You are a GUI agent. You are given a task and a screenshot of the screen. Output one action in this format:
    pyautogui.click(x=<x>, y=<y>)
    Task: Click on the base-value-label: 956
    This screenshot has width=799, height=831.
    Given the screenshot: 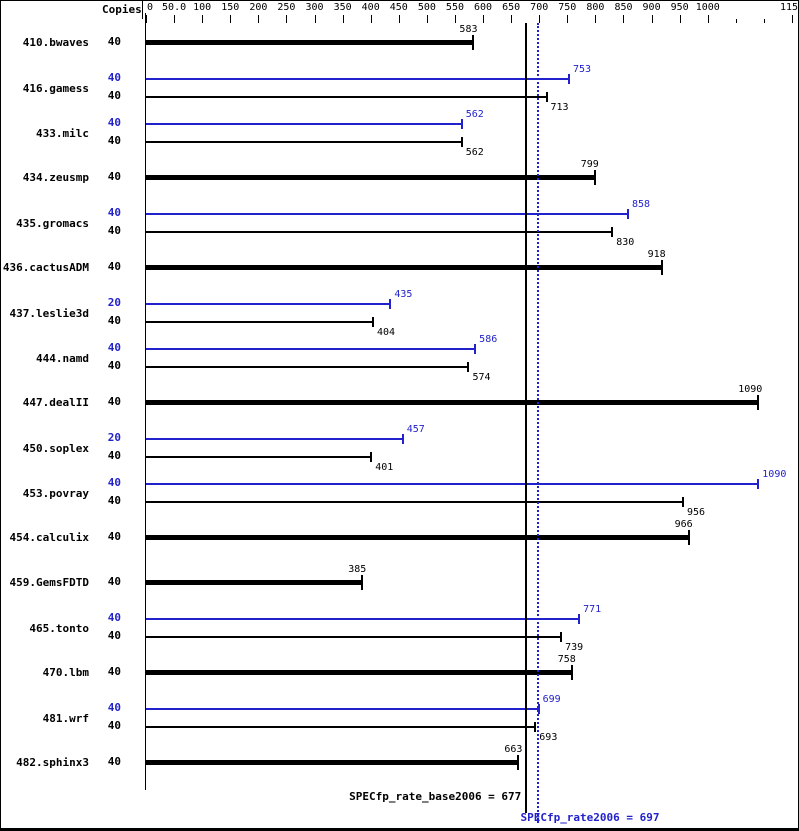 What is the action you would take?
    pyautogui.click(x=696, y=512)
    